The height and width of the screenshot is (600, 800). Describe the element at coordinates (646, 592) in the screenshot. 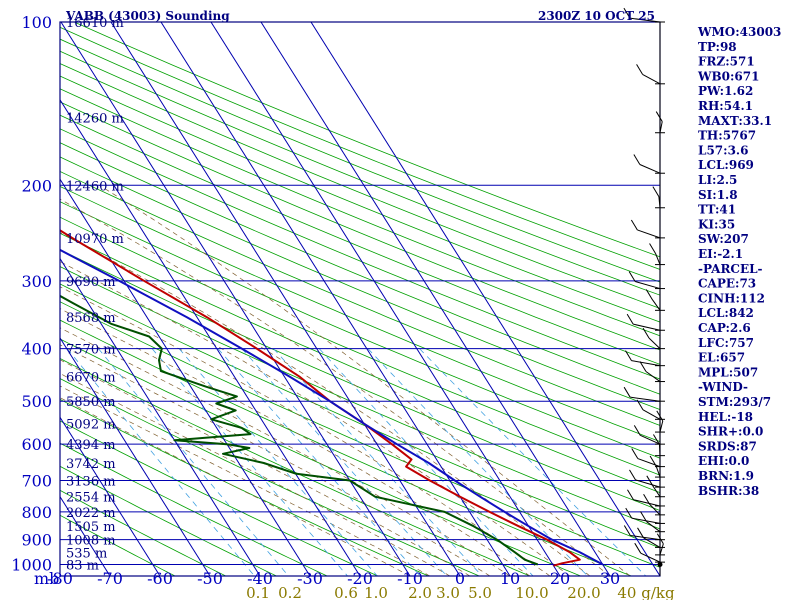

I see `mixing-ratio-label: 40 g/kg` at that location.